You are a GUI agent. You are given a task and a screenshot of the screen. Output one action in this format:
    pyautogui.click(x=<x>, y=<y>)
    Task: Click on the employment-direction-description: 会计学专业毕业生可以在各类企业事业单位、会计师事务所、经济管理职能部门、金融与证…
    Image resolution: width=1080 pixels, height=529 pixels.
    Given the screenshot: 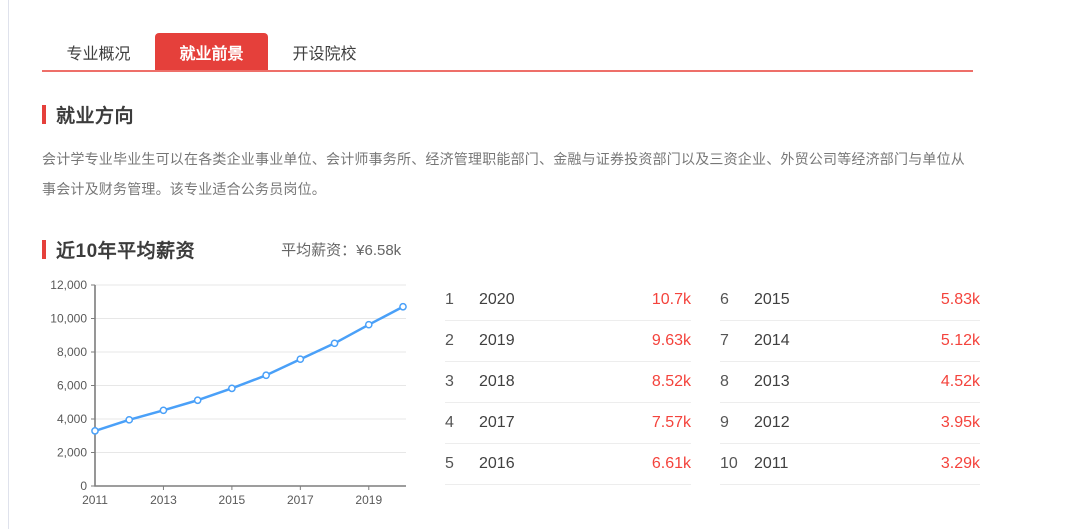 What is the action you would take?
    pyautogui.click(x=503, y=174)
    